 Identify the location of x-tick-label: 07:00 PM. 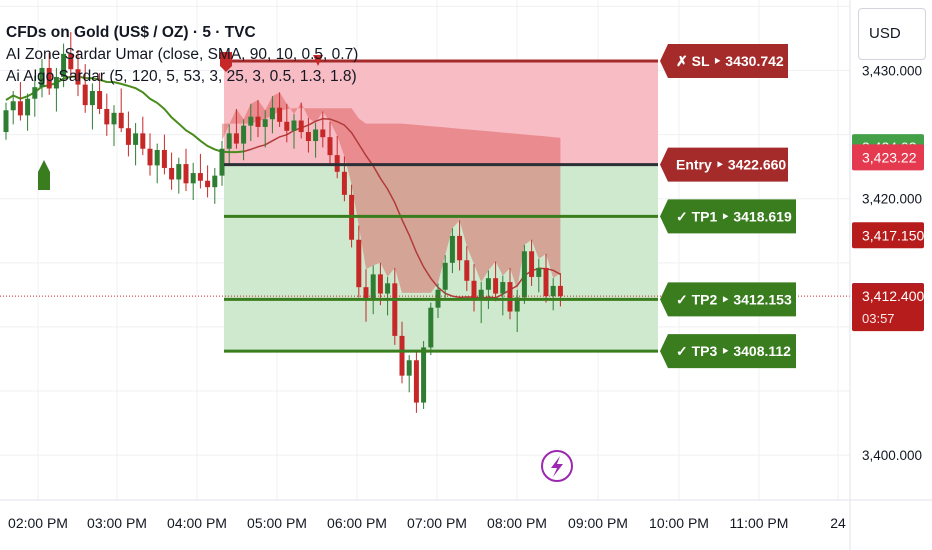
(437, 523).